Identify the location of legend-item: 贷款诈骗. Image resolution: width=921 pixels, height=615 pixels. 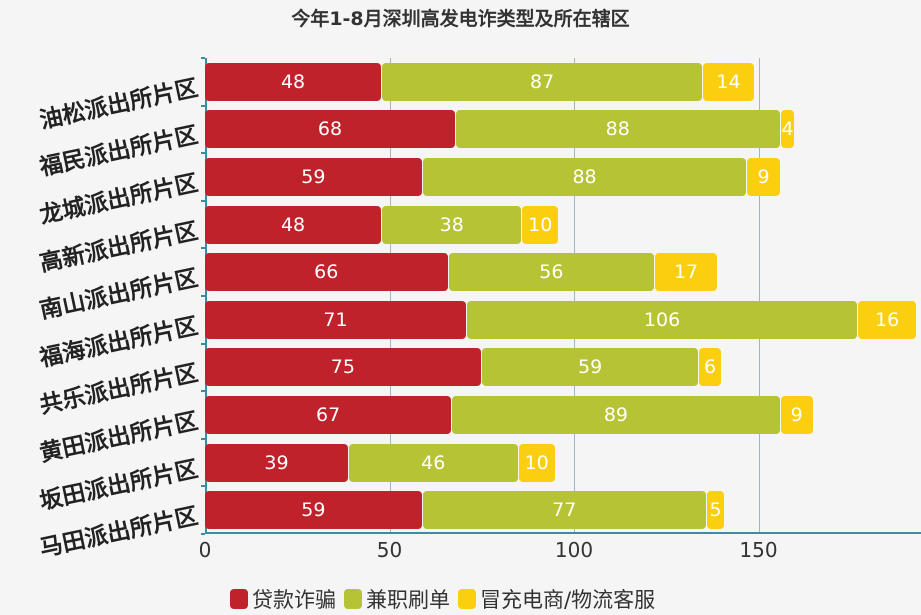
(283, 599).